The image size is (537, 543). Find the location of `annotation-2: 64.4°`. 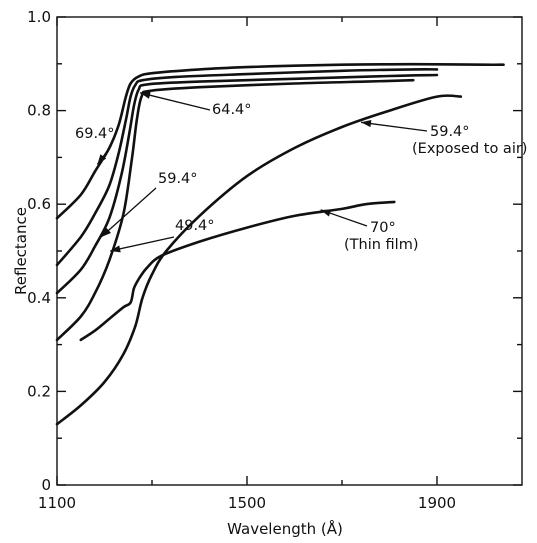

annotation-2: 64.4° is located at coordinates (195, 104).